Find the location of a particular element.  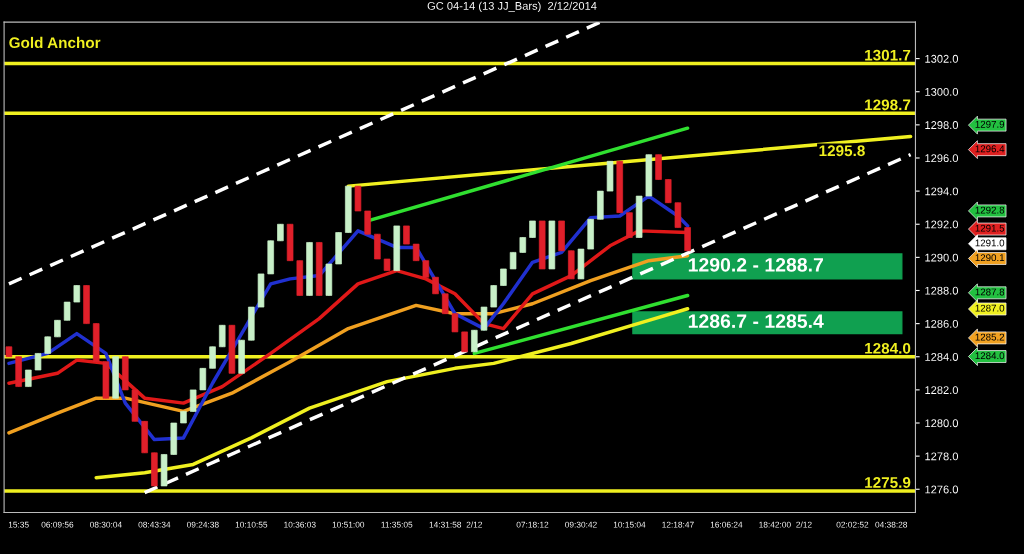

y-tick-label: 1280.0 is located at coordinates (942, 423).